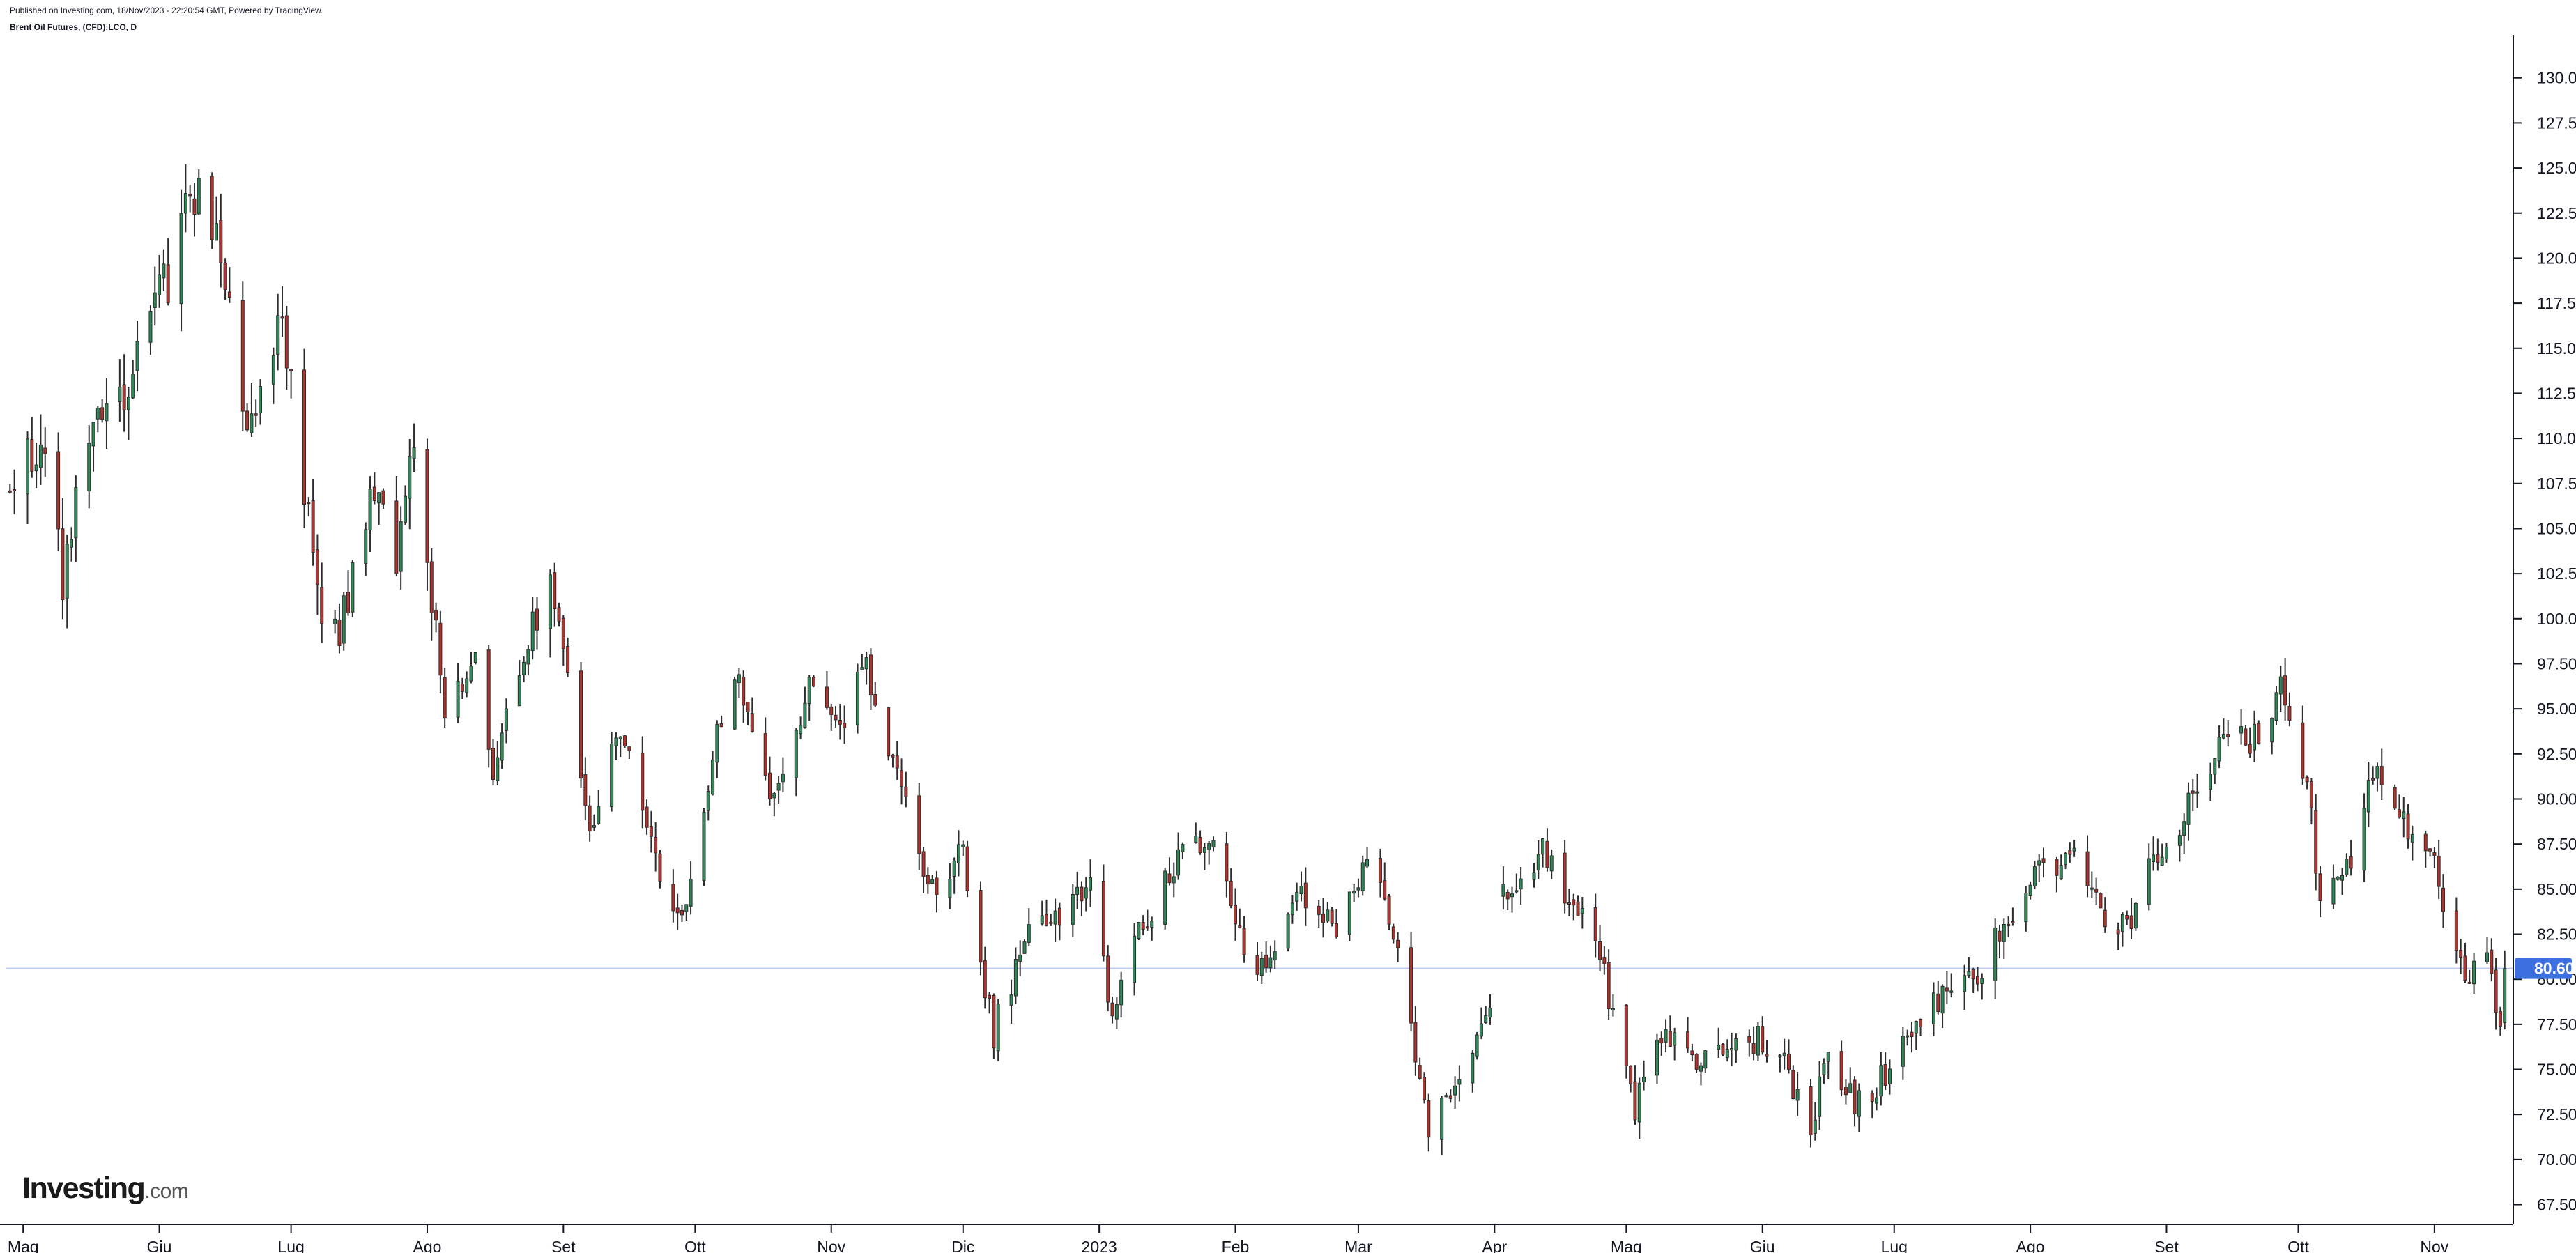 This screenshot has width=2576, height=1253. Describe the element at coordinates (2556, 709) in the screenshot. I see `y-tick-label: 95.00` at that location.